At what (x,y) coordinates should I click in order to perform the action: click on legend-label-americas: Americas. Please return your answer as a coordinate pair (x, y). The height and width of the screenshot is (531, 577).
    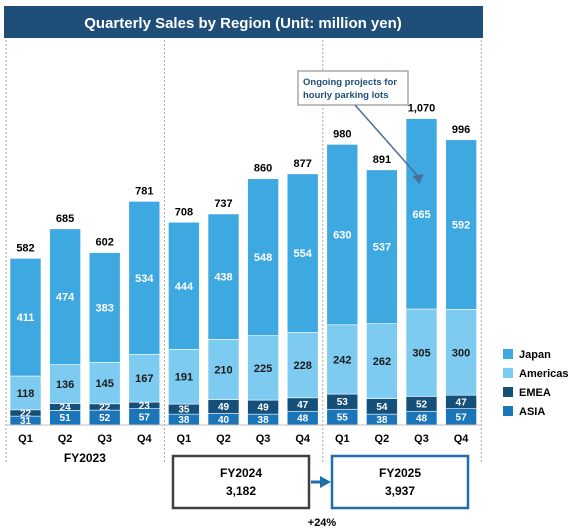
    Looking at the image, I should click on (544, 374).